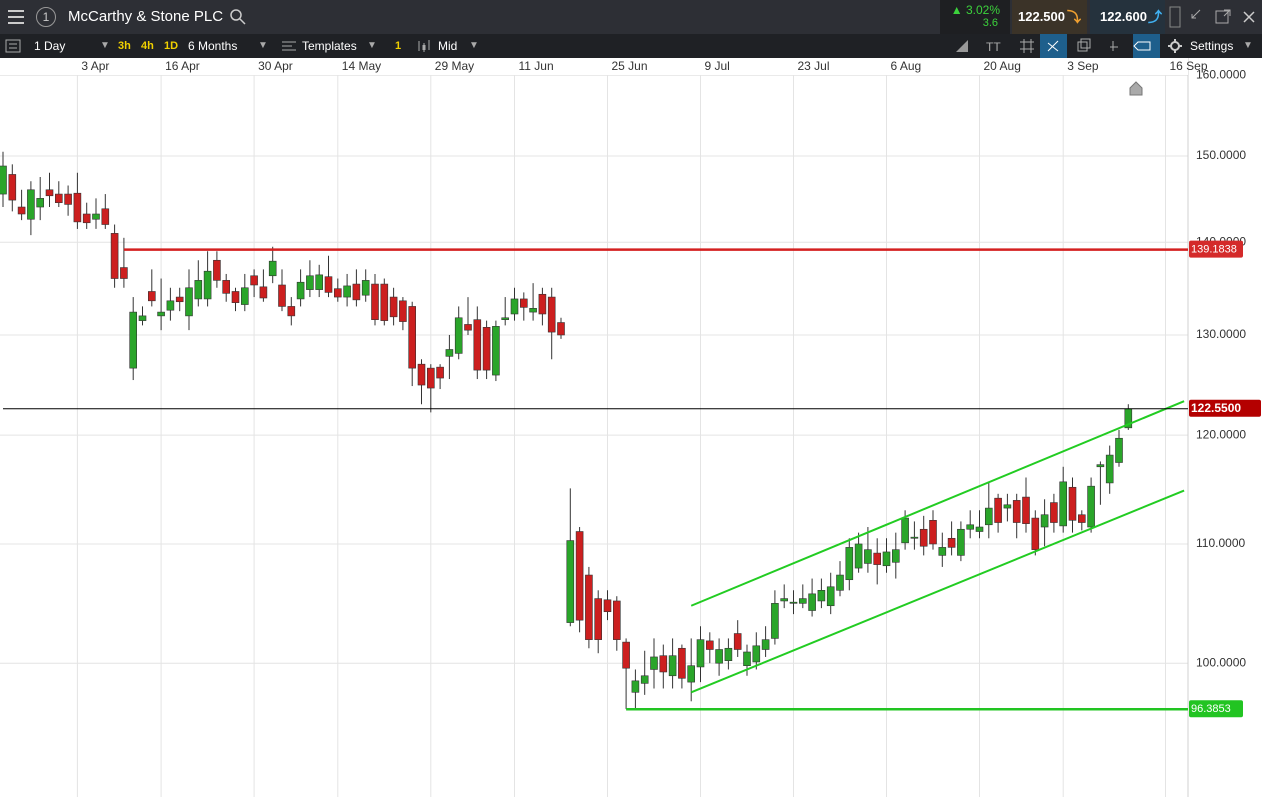 The width and height of the screenshot is (1262, 797). What do you see at coordinates (1221, 434) in the screenshot?
I see `y-tick-label: 120.0000` at bounding box center [1221, 434].